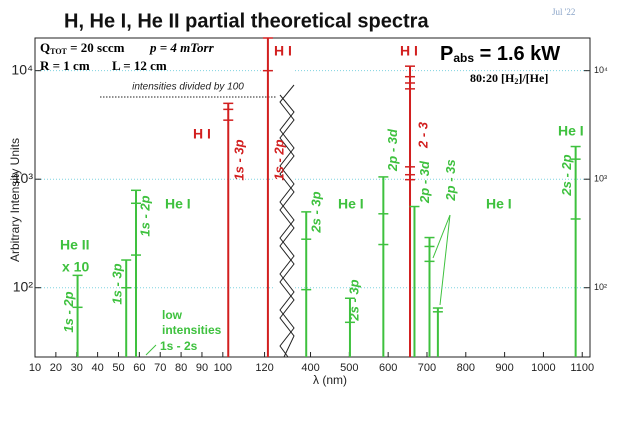 The width and height of the screenshot is (624, 423). I want to click on transition-label: 2s - 2p, so click(566, 175).